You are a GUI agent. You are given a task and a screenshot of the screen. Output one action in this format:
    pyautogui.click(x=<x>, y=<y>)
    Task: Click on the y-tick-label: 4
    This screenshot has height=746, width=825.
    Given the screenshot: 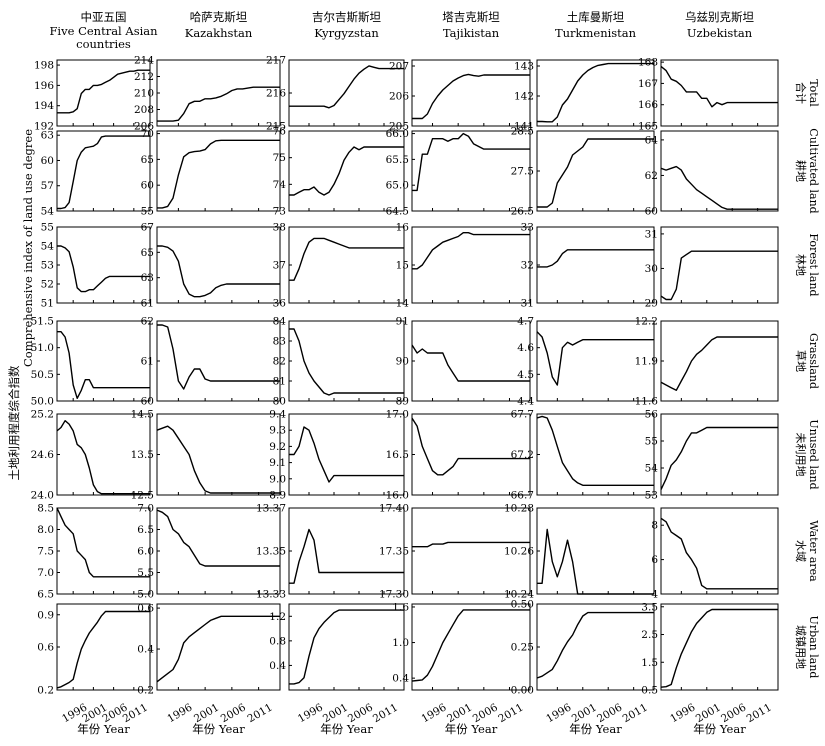 What is the action you would take?
    pyautogui.click(x=654, y=595)
    